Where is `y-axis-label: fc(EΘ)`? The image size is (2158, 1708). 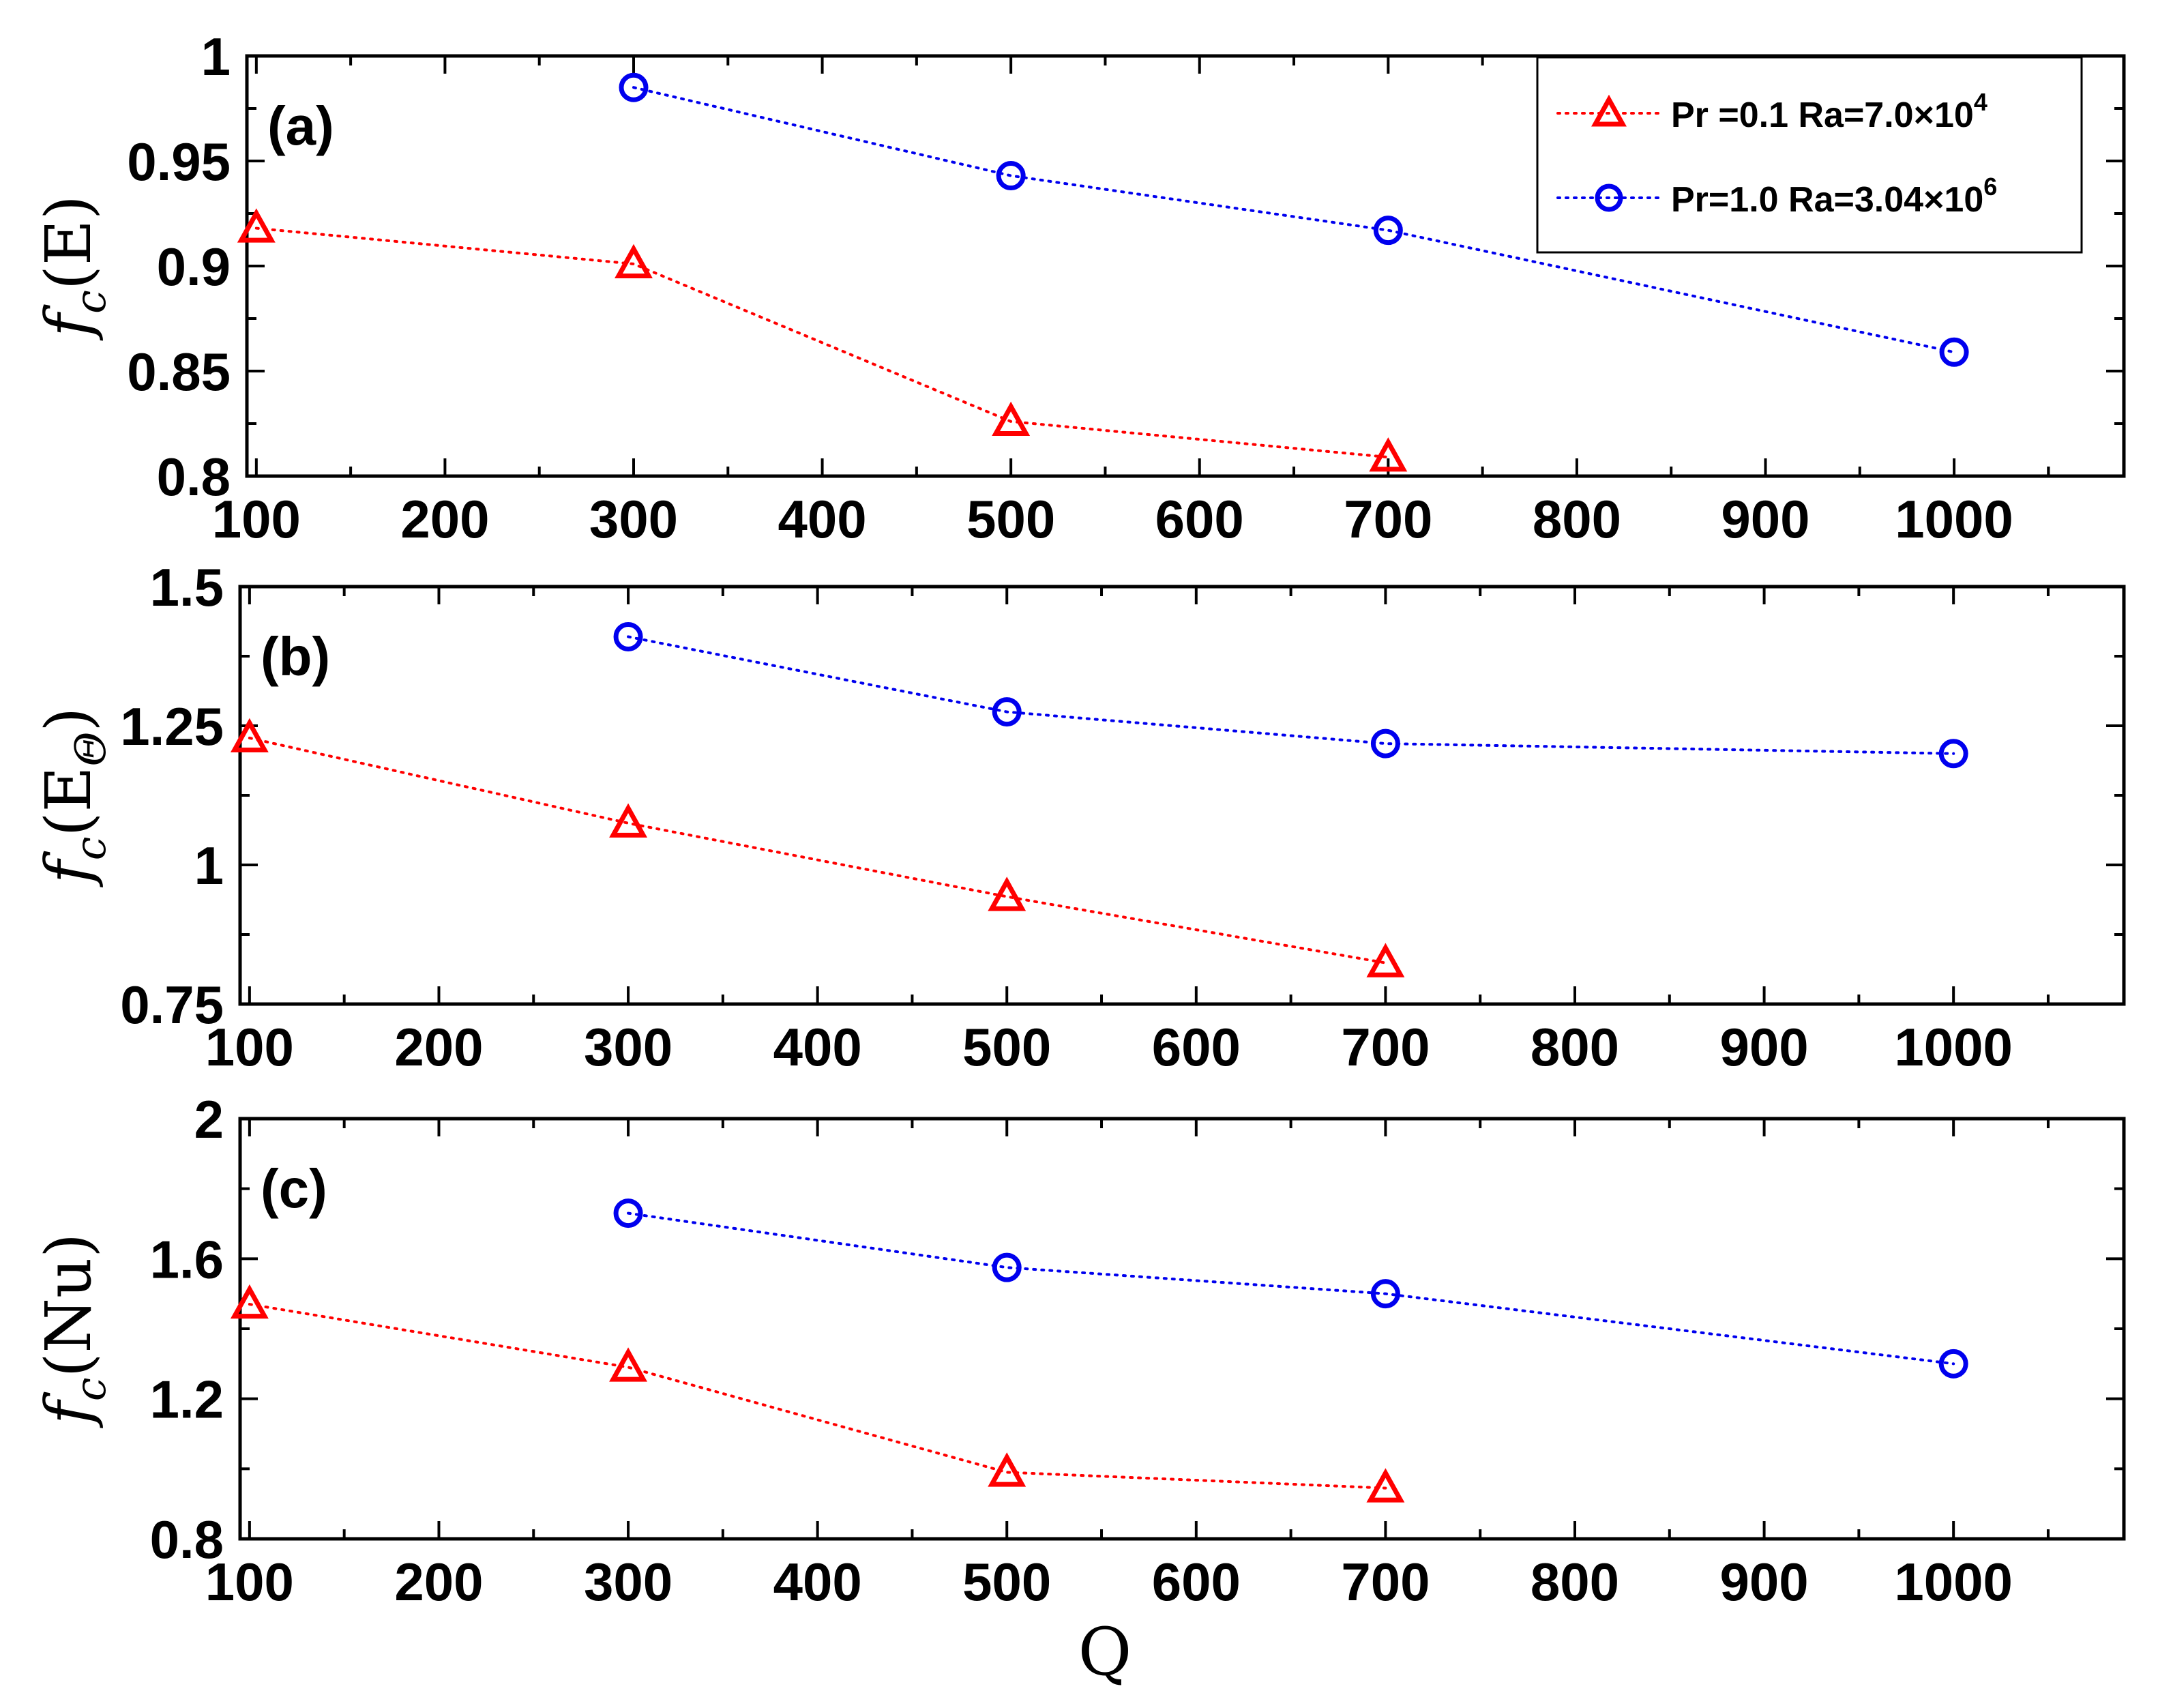
y-axis-label: fc(EΘ) is located at coordinates (73, 797).